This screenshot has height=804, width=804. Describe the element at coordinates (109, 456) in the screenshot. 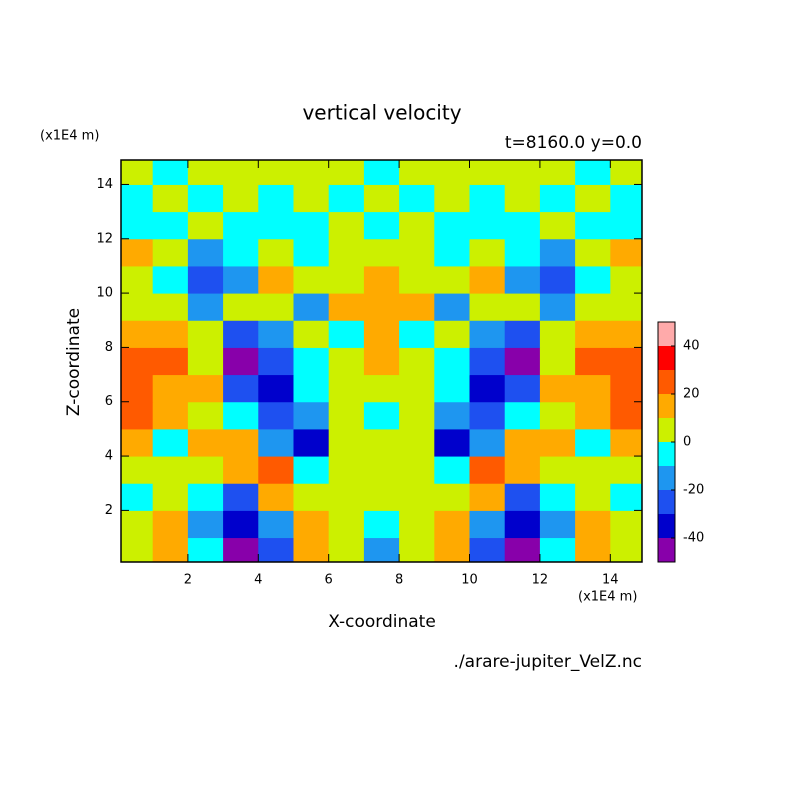

I see `y-tick-label: 4` at that location.